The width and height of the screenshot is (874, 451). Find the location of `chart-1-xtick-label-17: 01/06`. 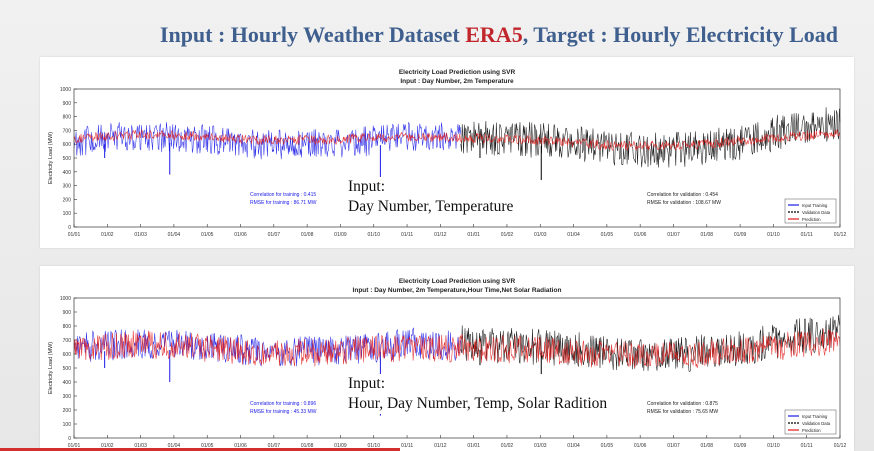

chart-1-xtick-label-17: 01/06 is located at coordinates (640, 235).